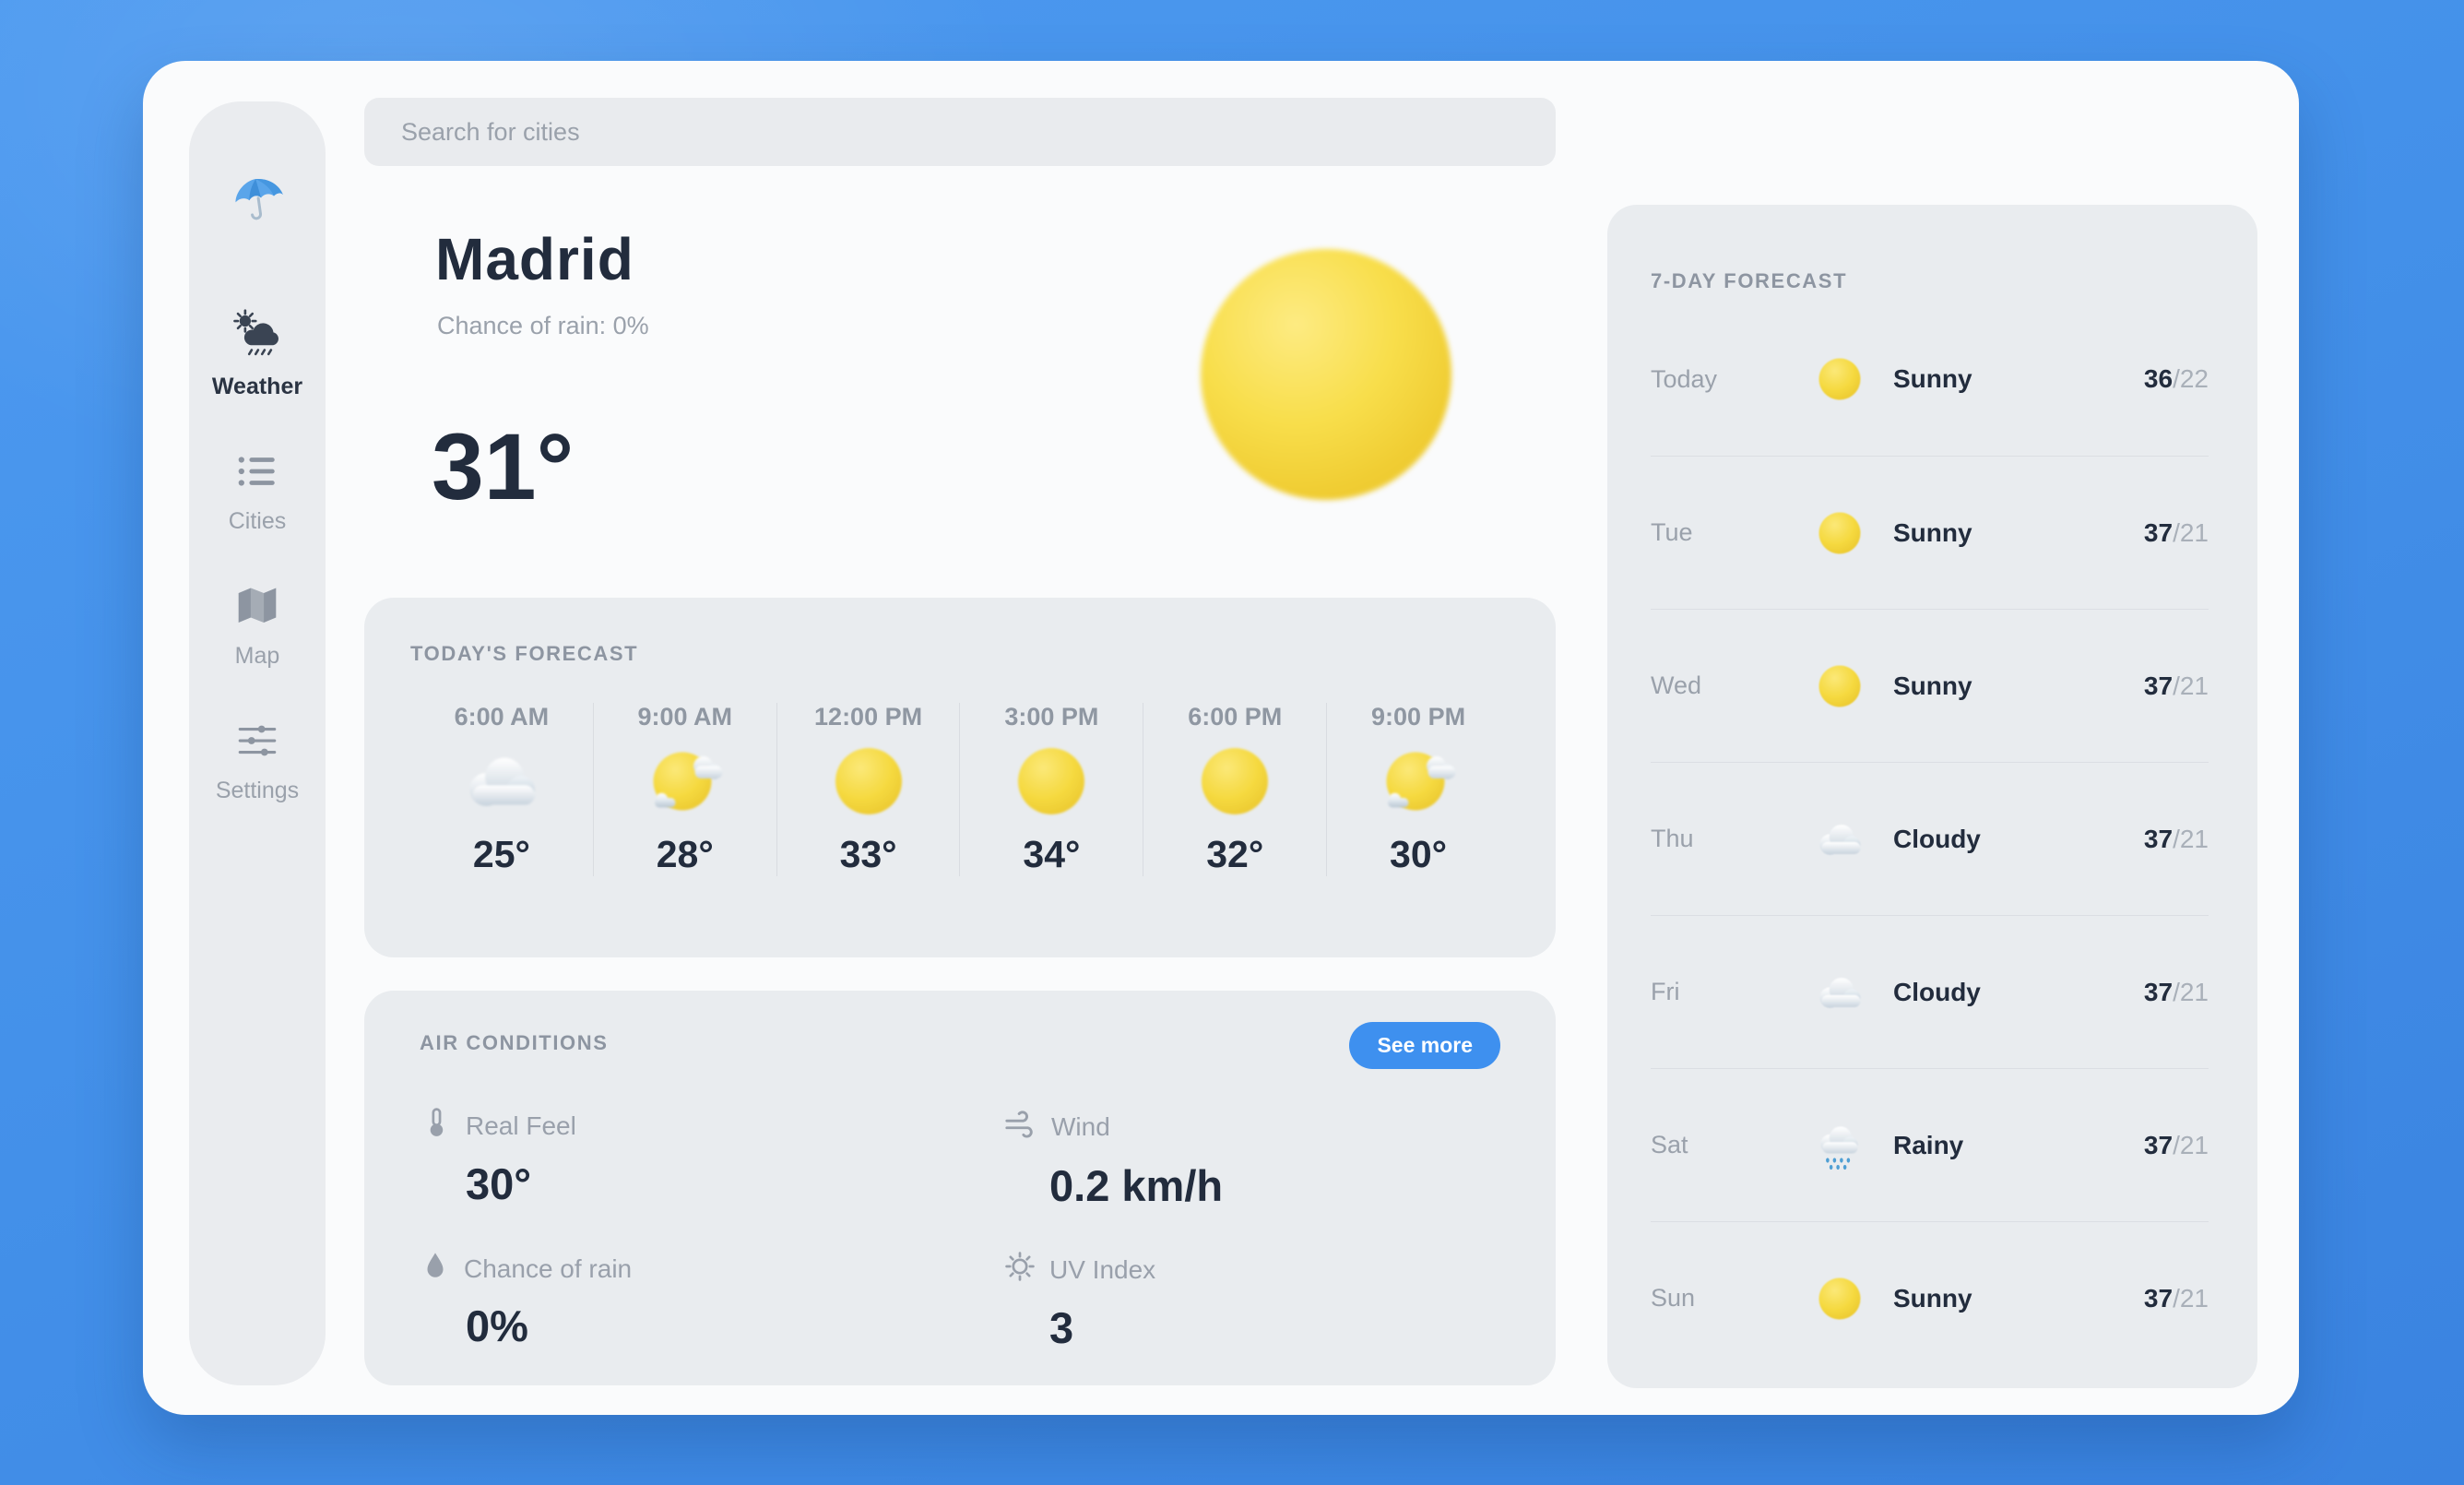 This screenshot has height=1485, width=2464. I want to click on see-more-button: See more, so click(1425, 1045).